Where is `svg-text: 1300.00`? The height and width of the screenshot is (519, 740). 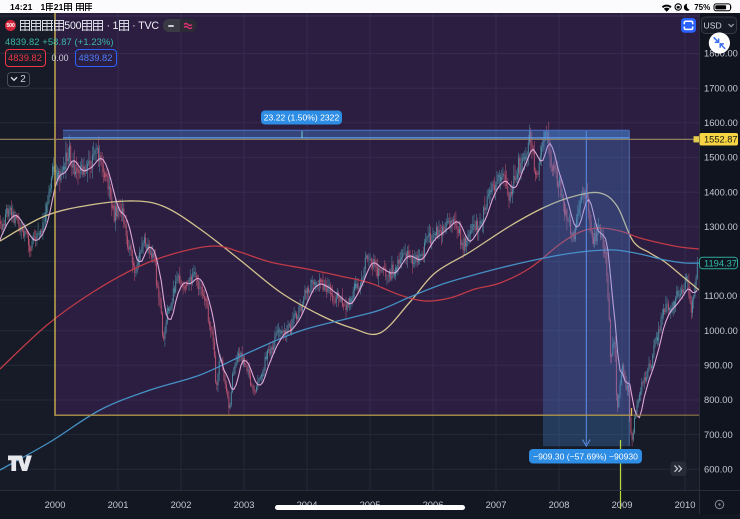 svg-text: 1300.00 is located at coordinates (721, 226).